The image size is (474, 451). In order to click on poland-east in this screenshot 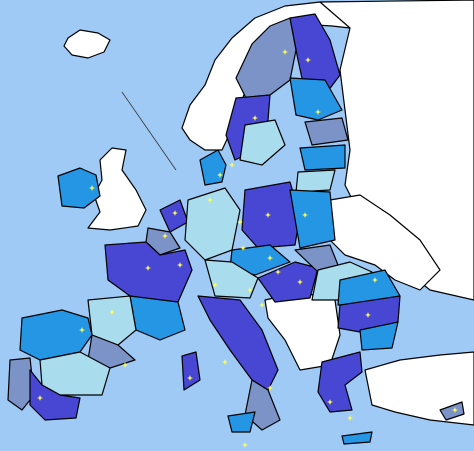, I will do `click(312, 219)`.